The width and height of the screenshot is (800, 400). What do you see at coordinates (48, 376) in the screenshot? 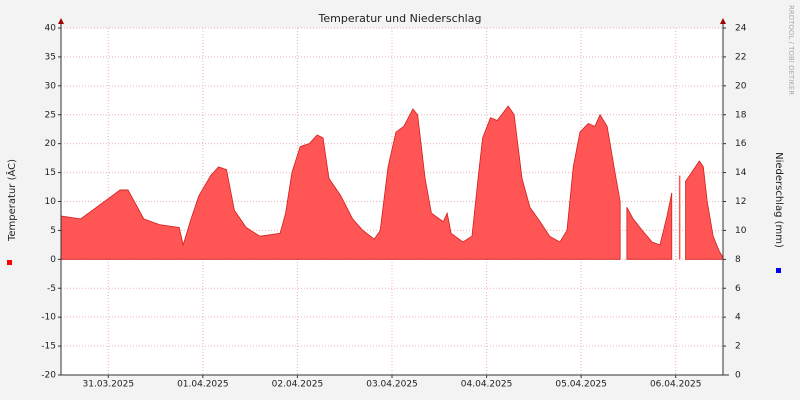
I see `y-tick-label: -20` at bounding box center [48, 376].